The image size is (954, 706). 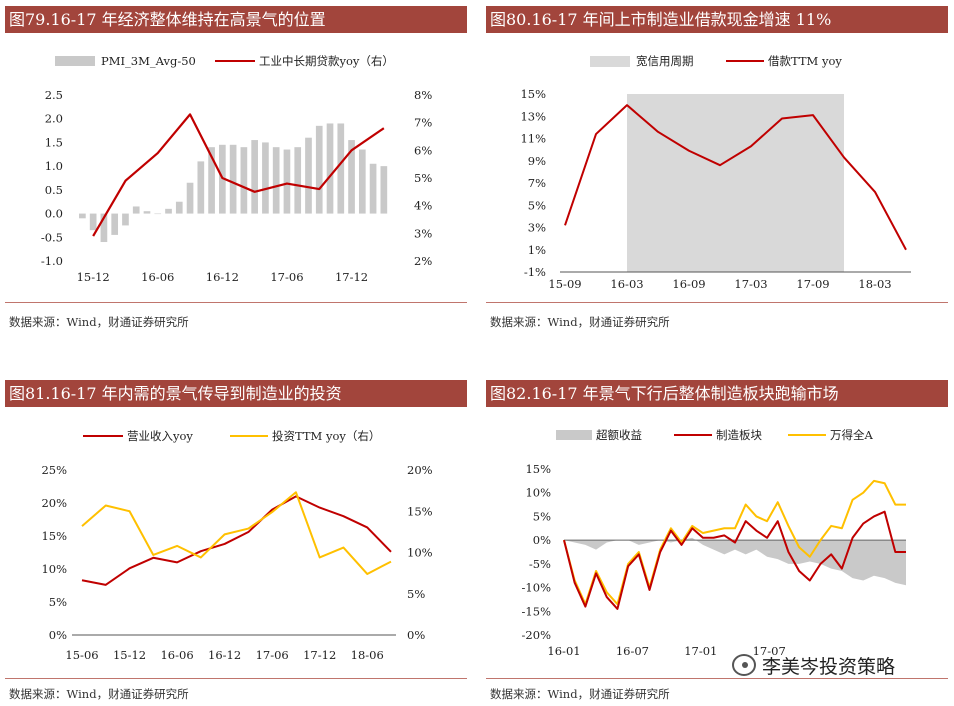 What do you see at coordinates (416, 635) in the screenshot?
I see `y-tick-label-right: 0%` at bounding box center [416, 635].